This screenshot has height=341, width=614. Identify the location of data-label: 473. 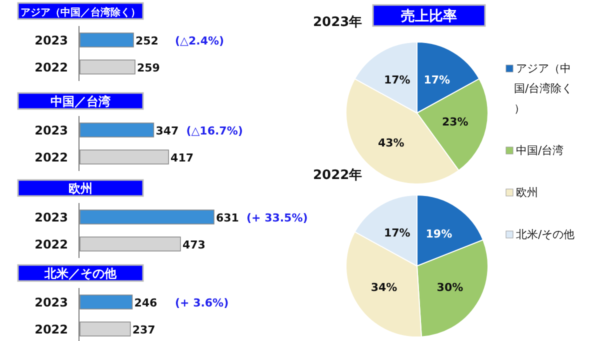
(194, 245).